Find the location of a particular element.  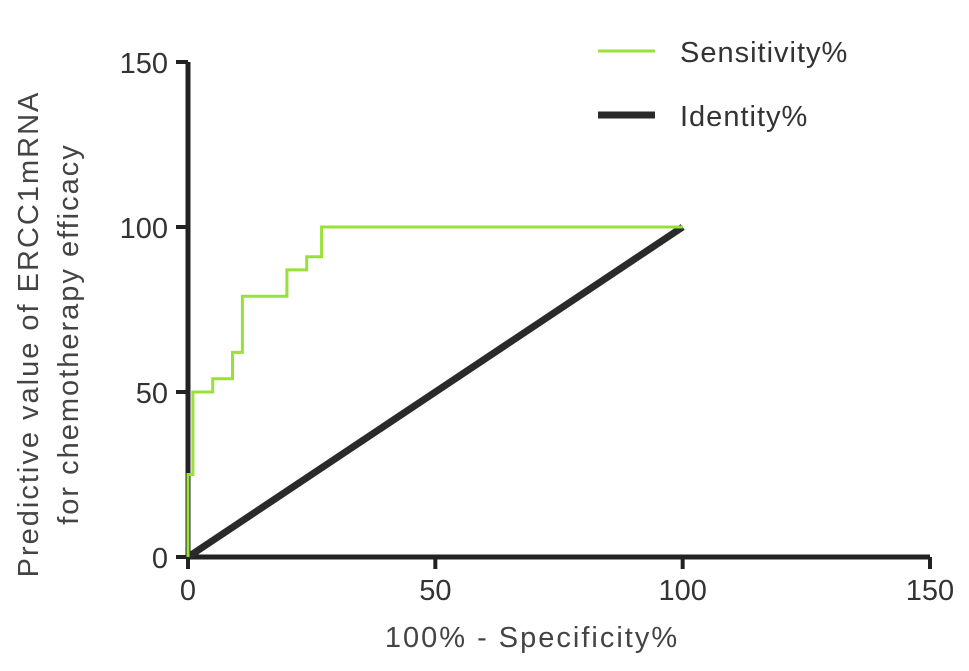

x-tick-label: 0 is located at coordinates (188, 591).